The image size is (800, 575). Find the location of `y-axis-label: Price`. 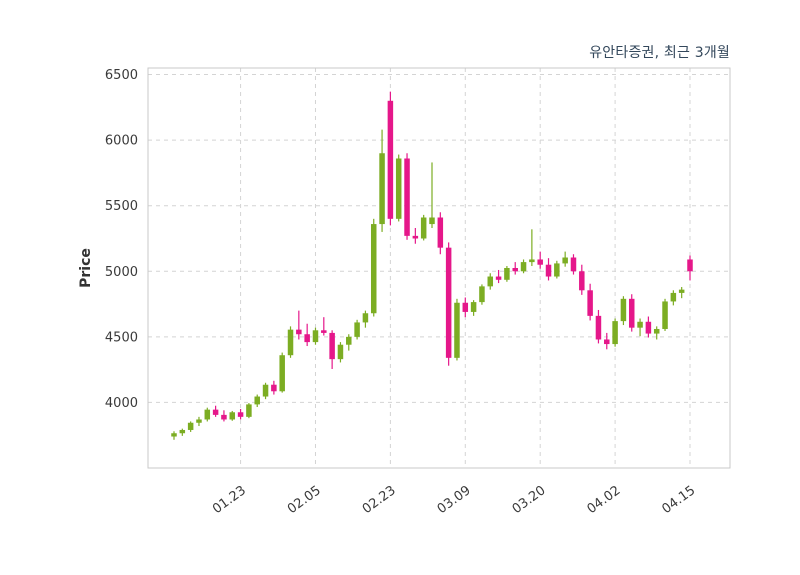

y-axis-label: Price is located at coordinates (86, 268).